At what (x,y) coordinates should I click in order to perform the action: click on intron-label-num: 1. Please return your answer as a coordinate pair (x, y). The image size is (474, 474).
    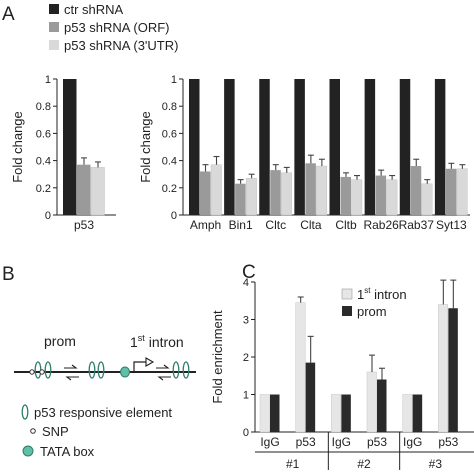
    Looking at the image, I should click on (134, 342).